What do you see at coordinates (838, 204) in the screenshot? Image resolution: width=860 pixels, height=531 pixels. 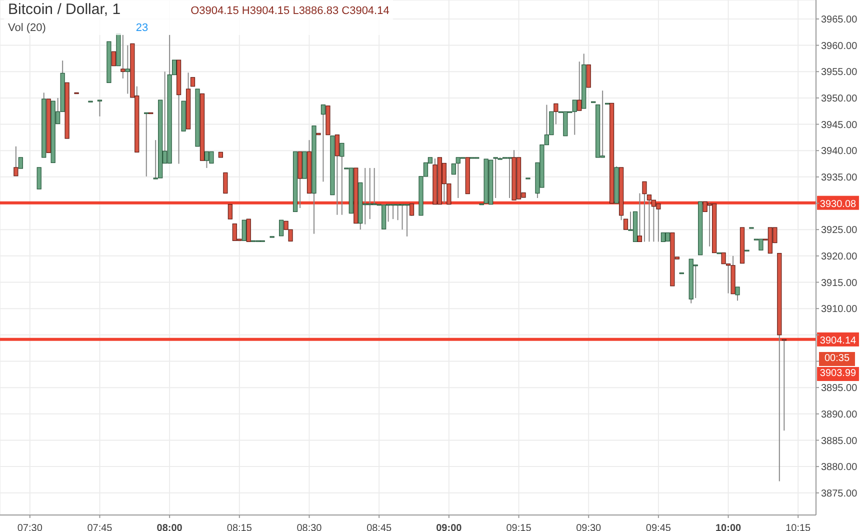 I see `ref-line-label: 3930.08` at bounding box center [838, 204].